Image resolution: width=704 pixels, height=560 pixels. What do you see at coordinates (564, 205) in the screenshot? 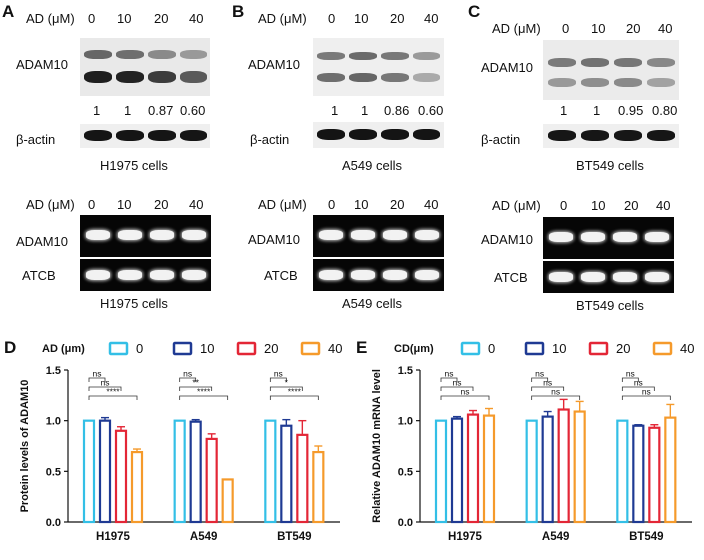
I see `dose-c-rt-0: 0` at bounding box center [564, 205].